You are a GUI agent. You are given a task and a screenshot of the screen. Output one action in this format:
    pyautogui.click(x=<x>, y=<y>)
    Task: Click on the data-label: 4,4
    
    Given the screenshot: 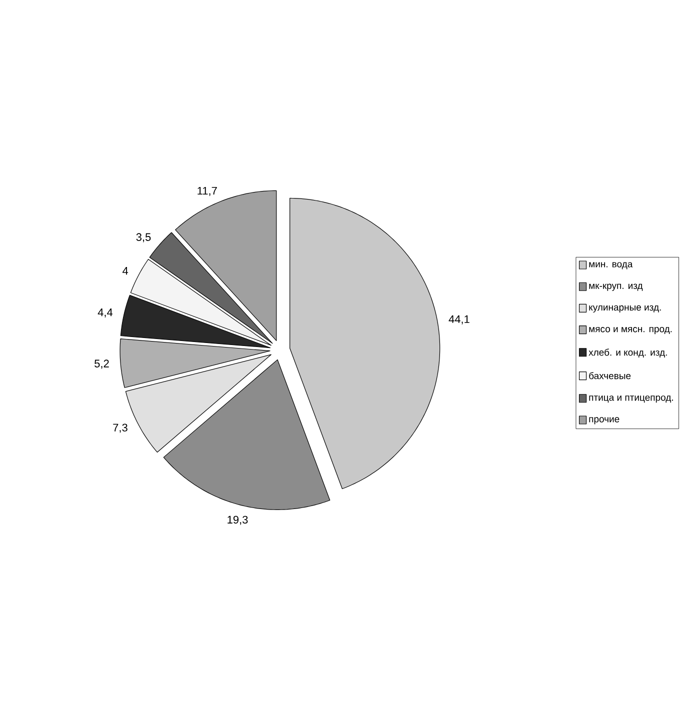 What is the action you would take?
    pyautogui.click(x=105, y=313)
    